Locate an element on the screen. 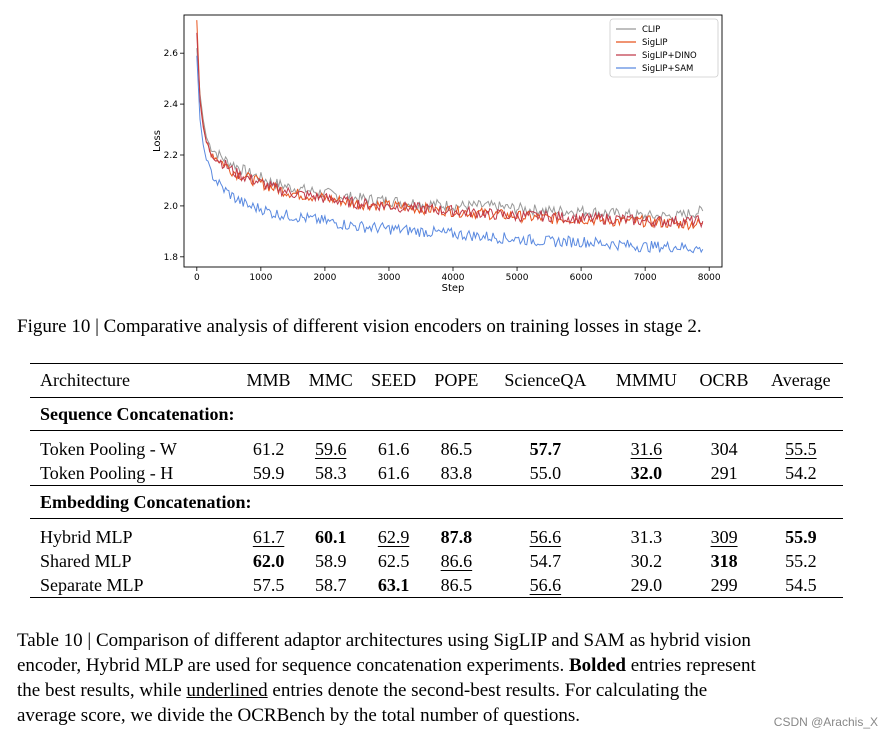 The height and width of the screenshot is (737, 892). cell-mmmu: 32.0 is located at coordinates (646, 473).